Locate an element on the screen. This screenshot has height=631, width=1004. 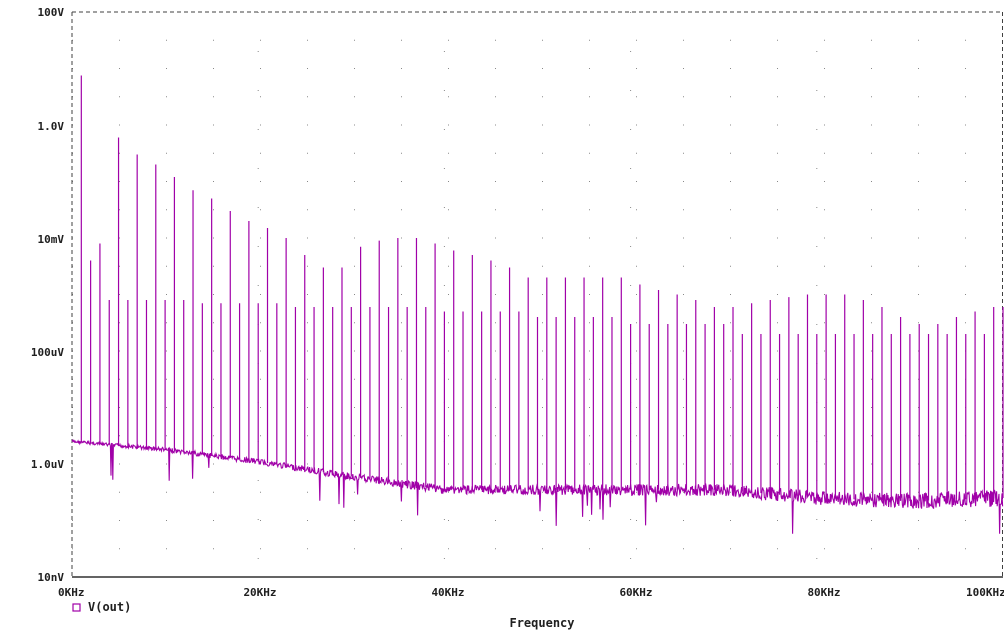
y-tick-label: 1.0V is located at coordinates (51, 126).